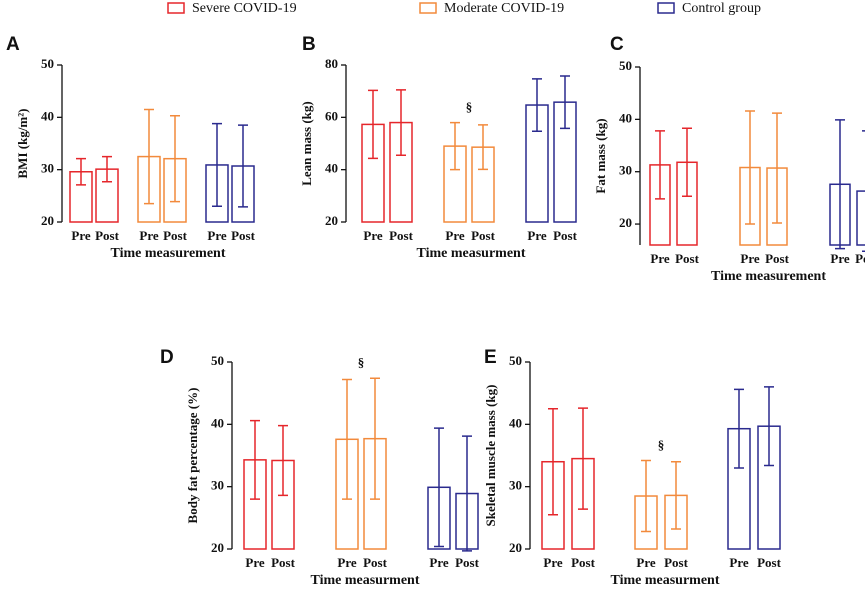 The width and height of the screenshot is (865, 592). I want to click on panel-label: B, so click(309, 44).